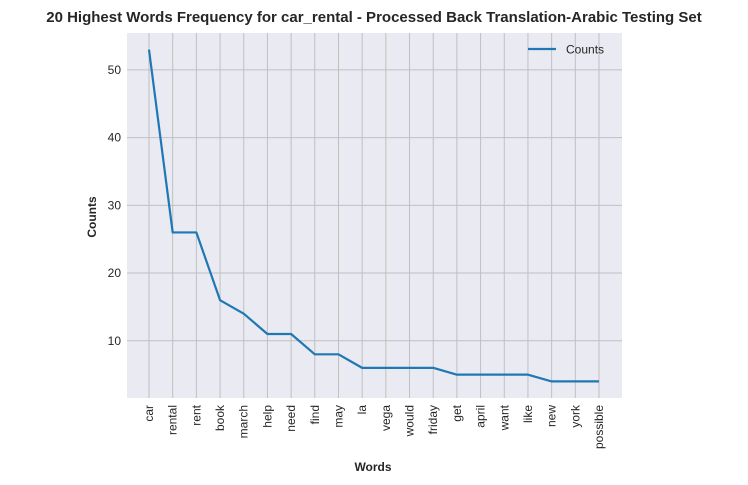 The image size is (748, 485). I want to click on legend: Counts, so click(566, 50).